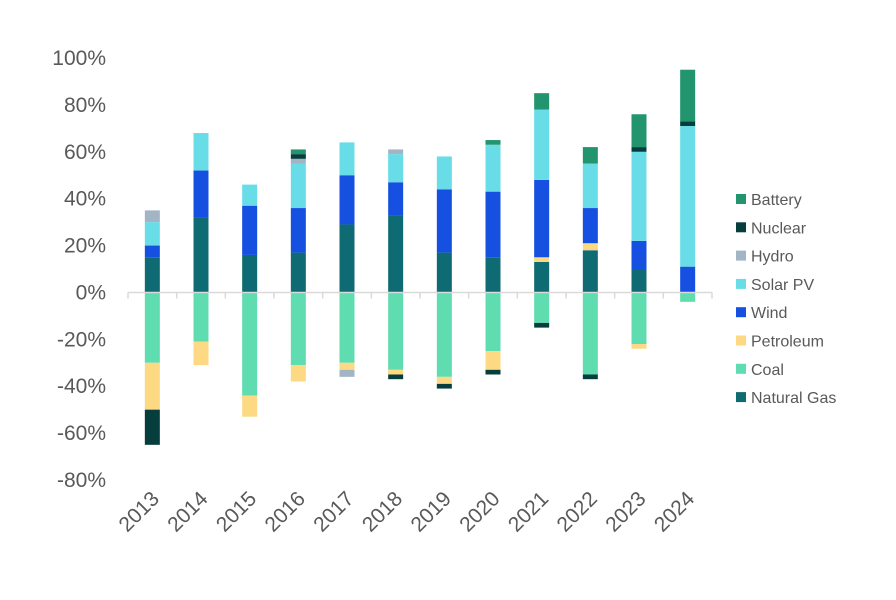 Image resolution: width=896 pixels, height=600 pixels. I want to click on bar-segment-coal-2021, so click(542, 307).